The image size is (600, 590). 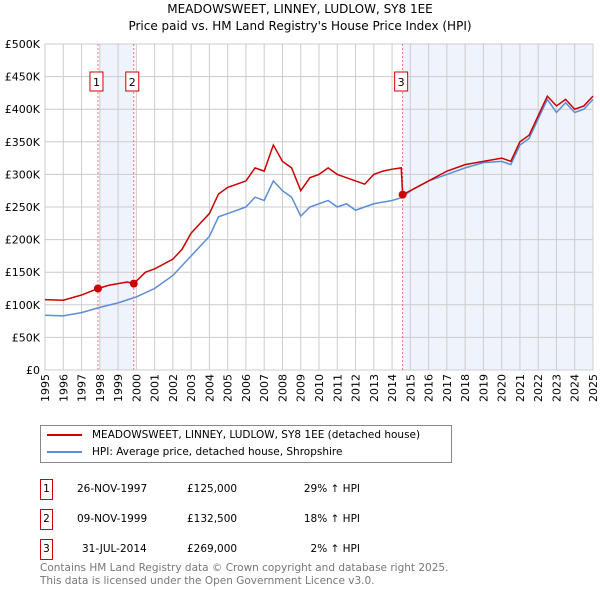 I want to click on sale-price: £132,500, so click(x=212, y=519).